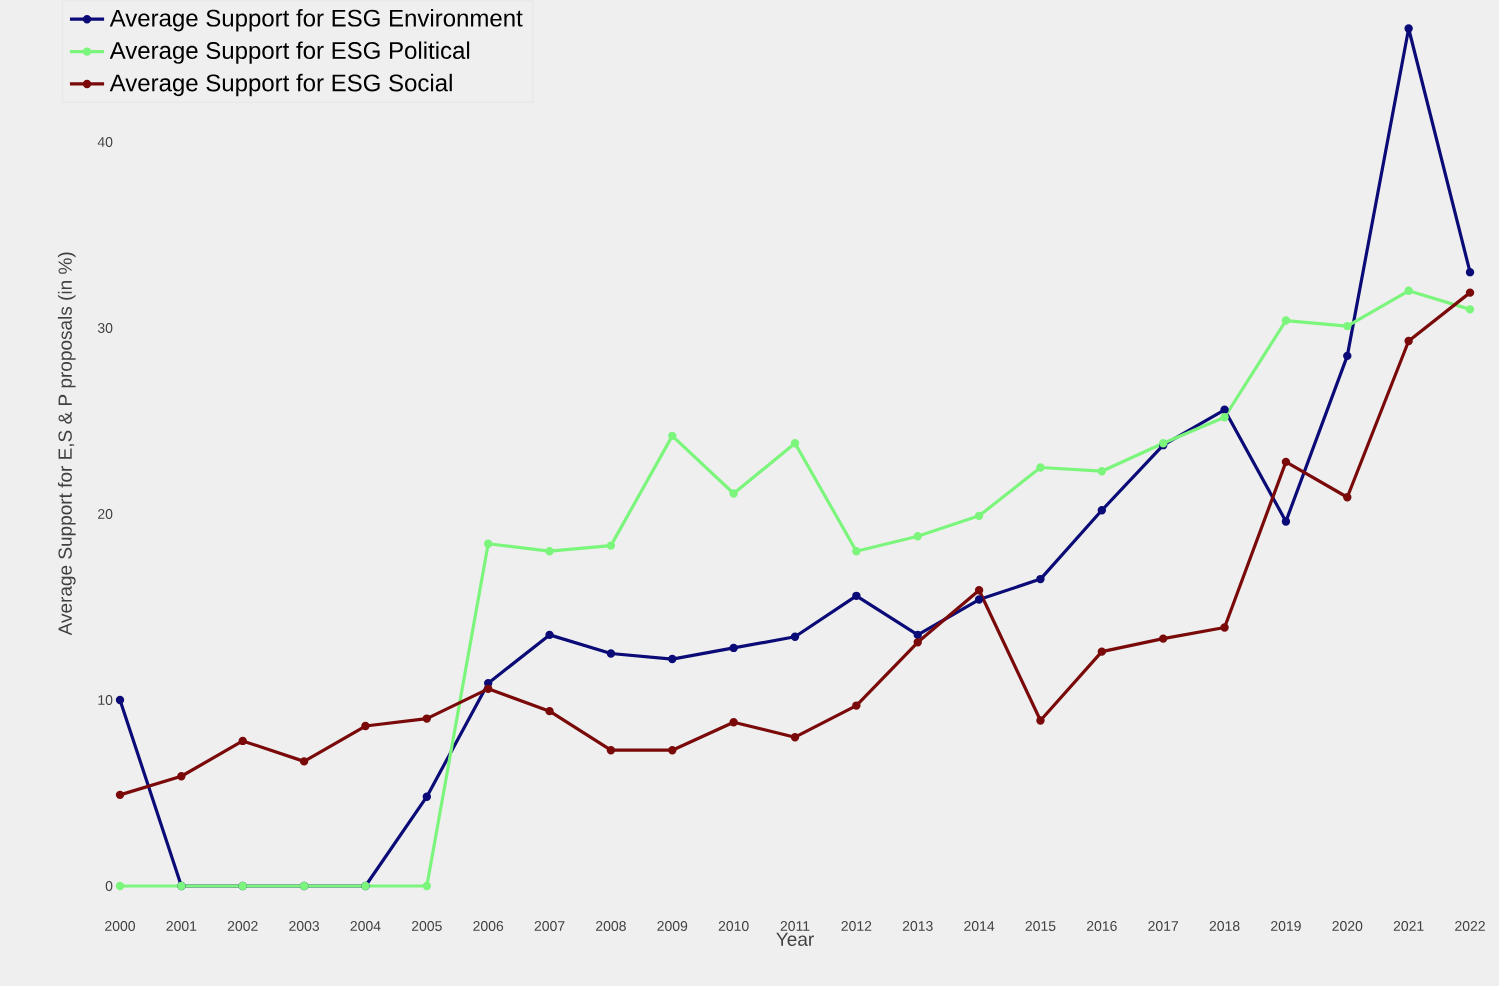  I want to click on y-tick-label: 0, so click(109, 886).